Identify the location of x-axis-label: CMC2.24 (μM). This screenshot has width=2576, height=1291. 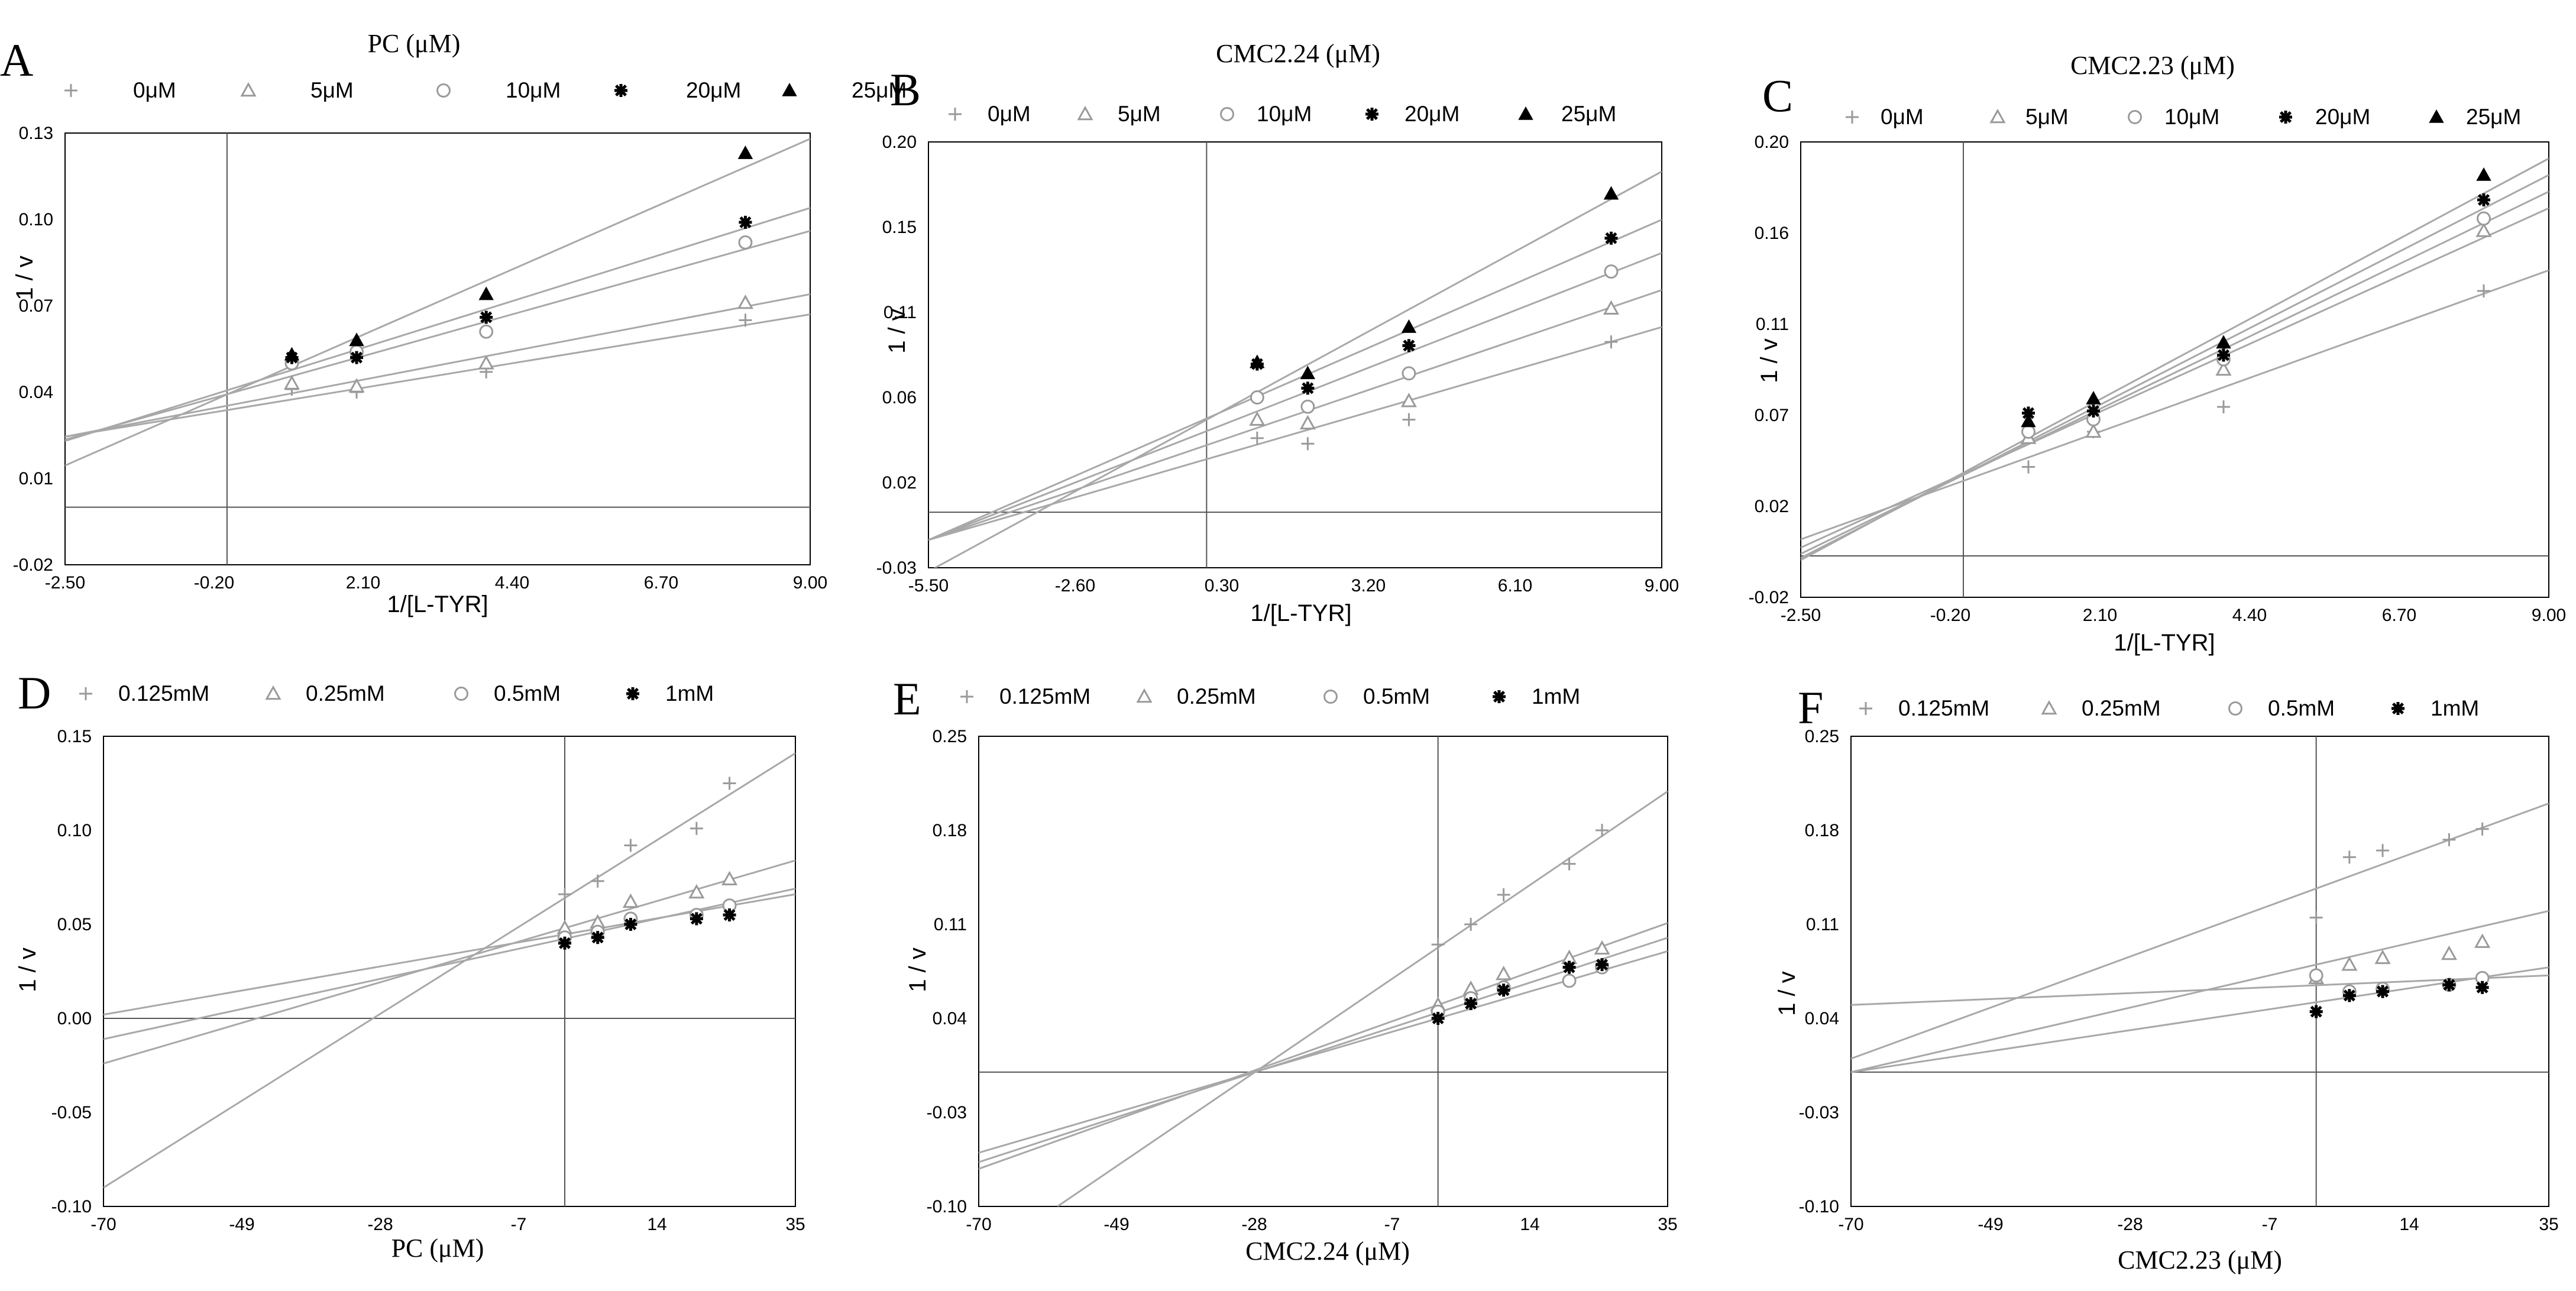
(1327, 1252).